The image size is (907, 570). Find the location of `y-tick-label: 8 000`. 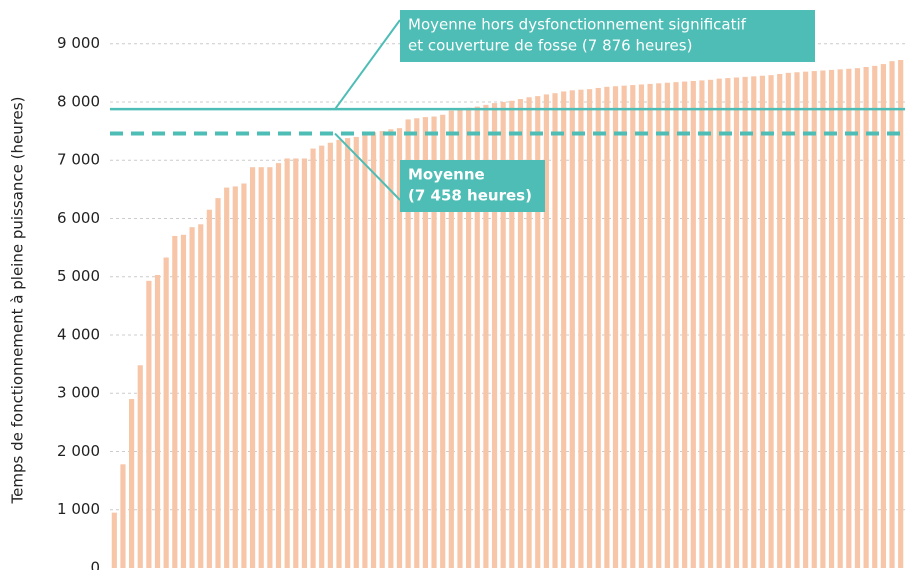

y-tick-label: 8 000 is located at coordinates (78, 101).